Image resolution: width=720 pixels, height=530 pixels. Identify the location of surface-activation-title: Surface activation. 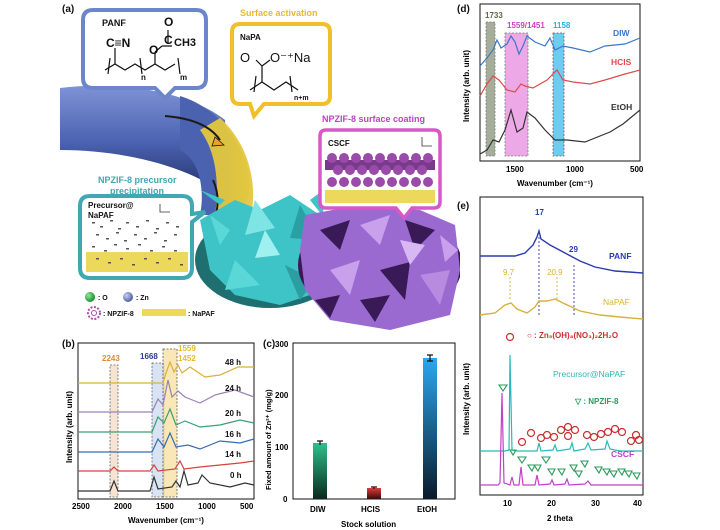
(279, 13).